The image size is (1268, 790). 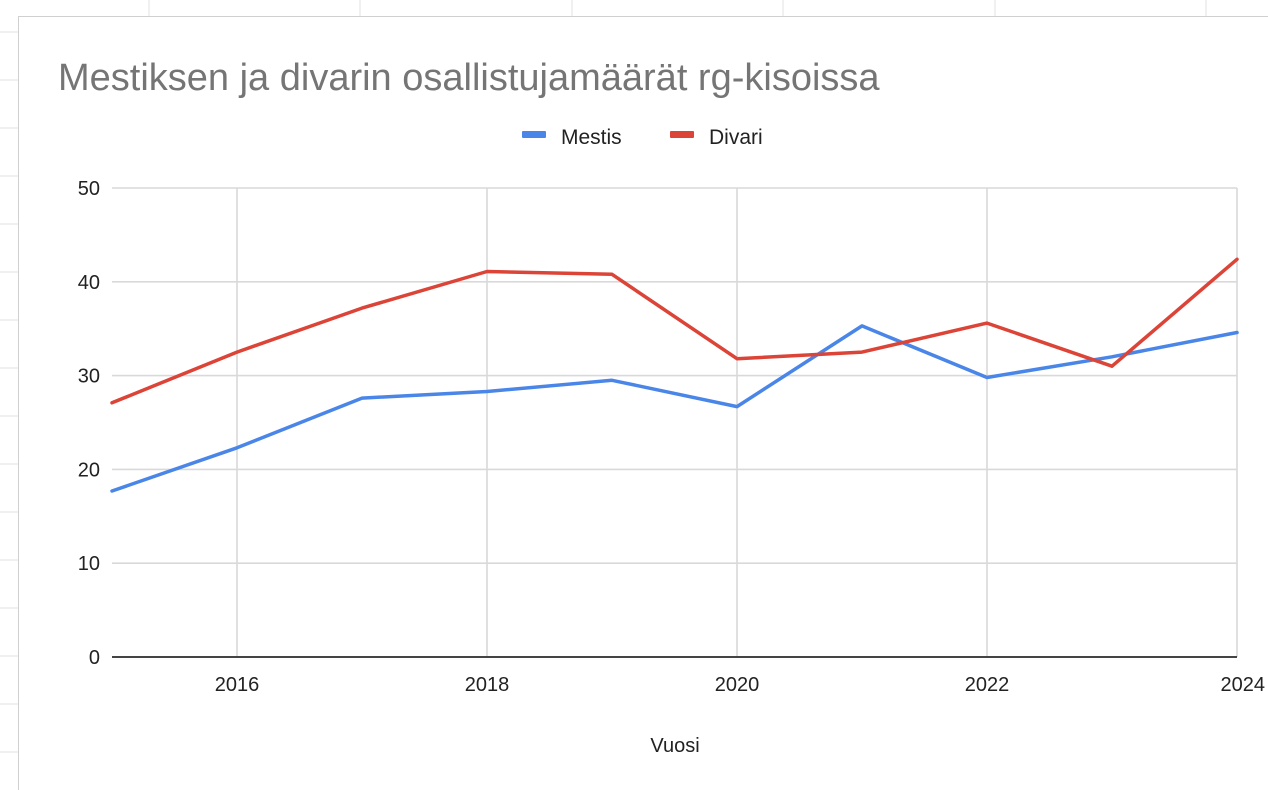 I want to click on legend-swatch-divari, so click(x=682, y=134).